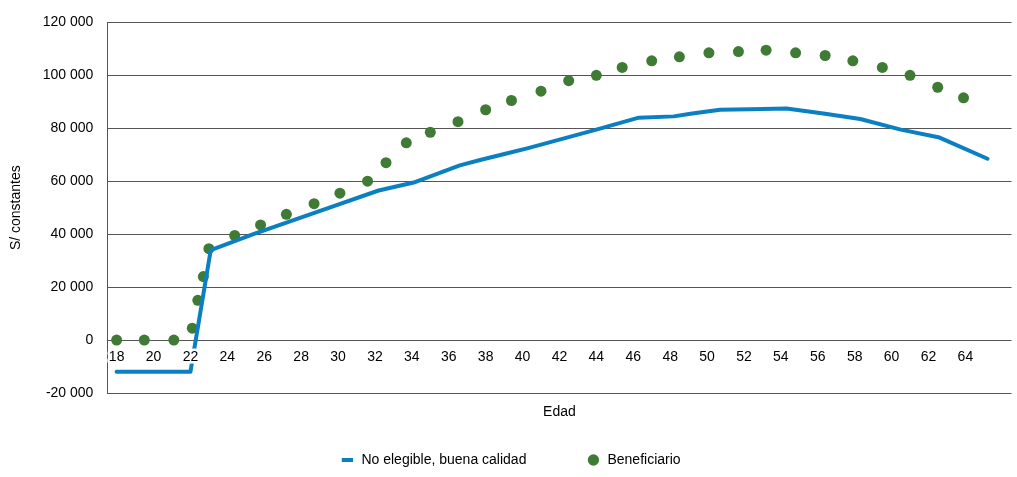  What do you see at coordinates (448, 355) in the screenshot?
I see `x-tick-label: 36` at bounding box center [448, 355].